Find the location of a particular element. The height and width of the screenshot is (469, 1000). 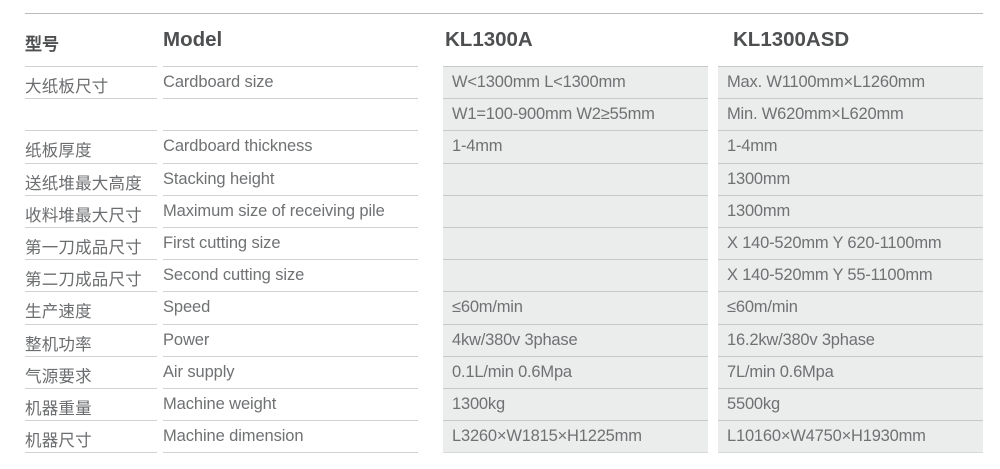

table-top-rule is located at coordinates (504, 13).